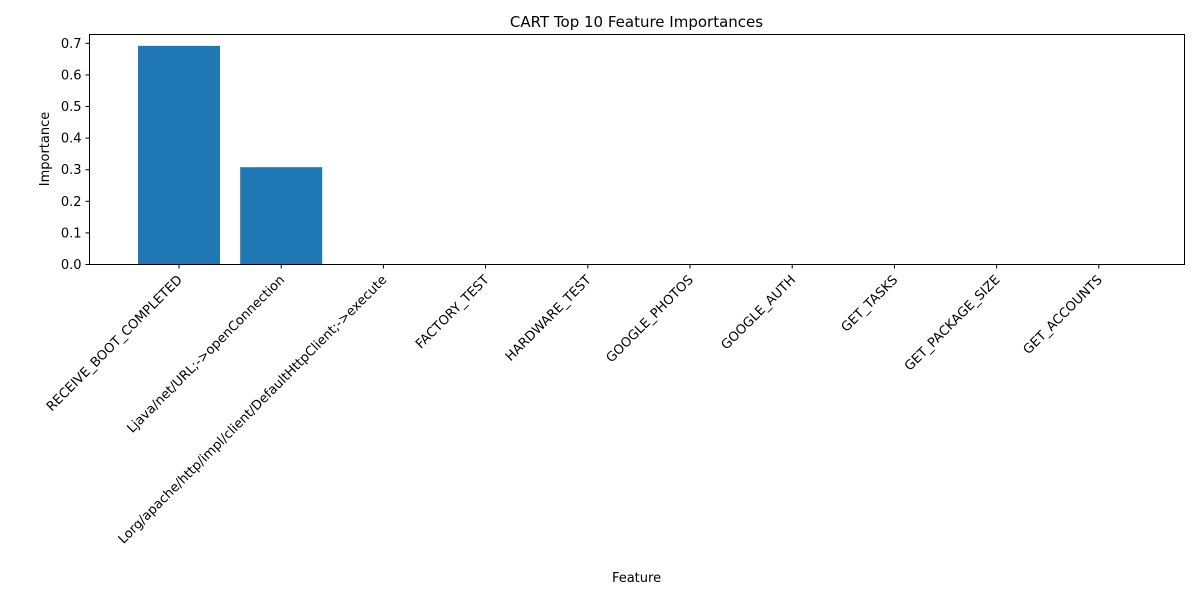 This screenshot has width=1200, height=600. Describe the element at coordinates (230, 155) in the screenshot. I see `bars` at that location.